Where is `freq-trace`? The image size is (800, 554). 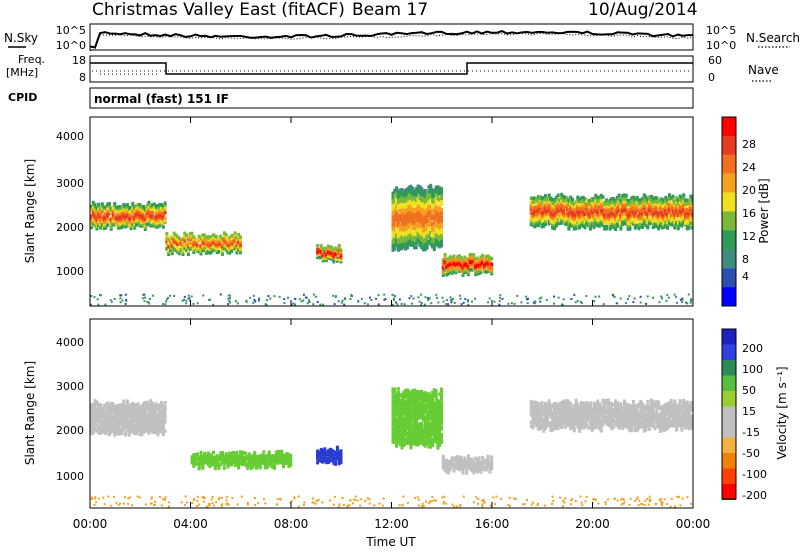
freq-trace is located at coordinates (391, 68).